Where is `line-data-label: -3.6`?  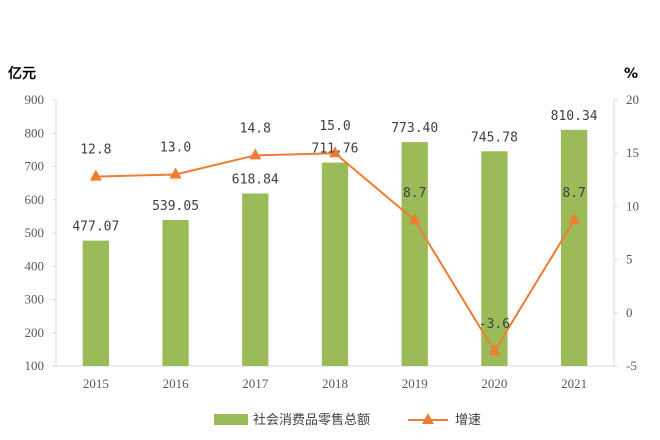
line-data-label: -3.6 is located at coordinates (494, 324).